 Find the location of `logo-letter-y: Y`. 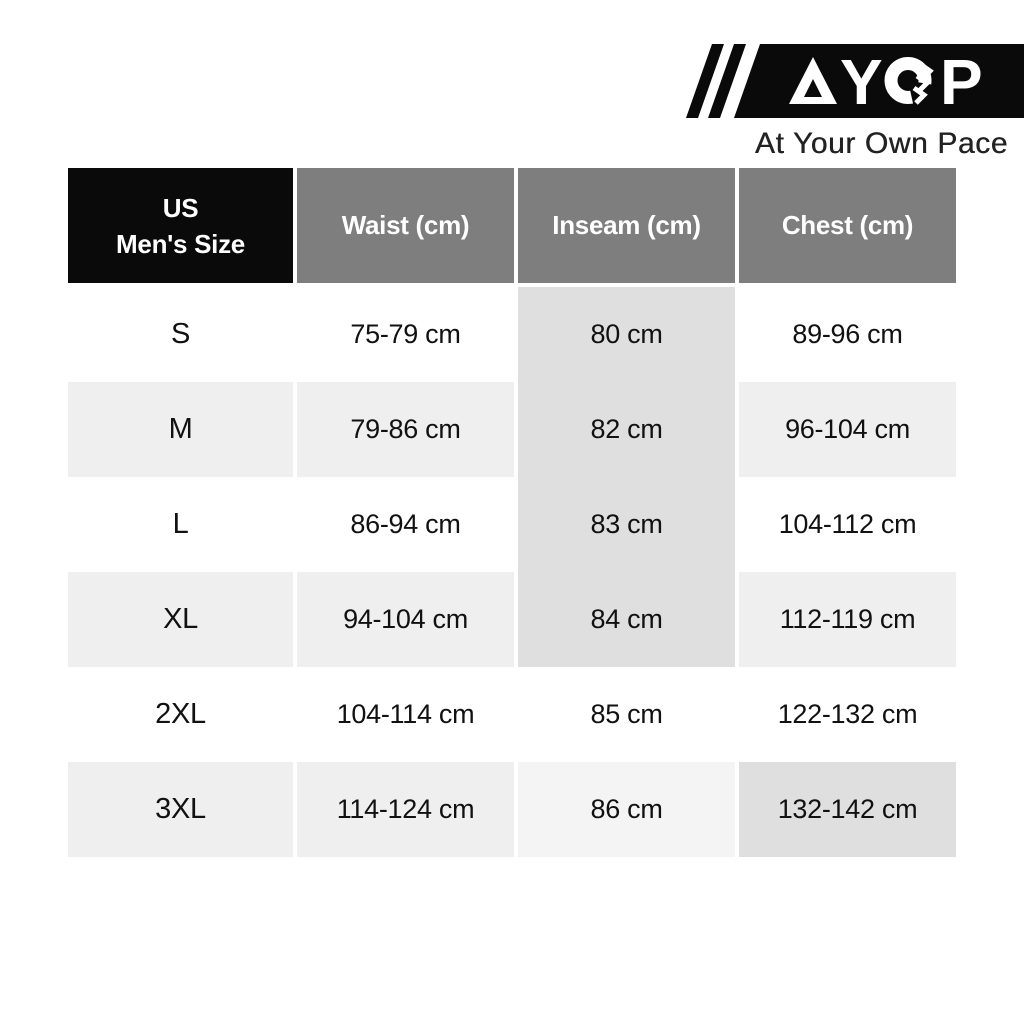

logo-letter-y: Y is located at coordinates (861, 82).